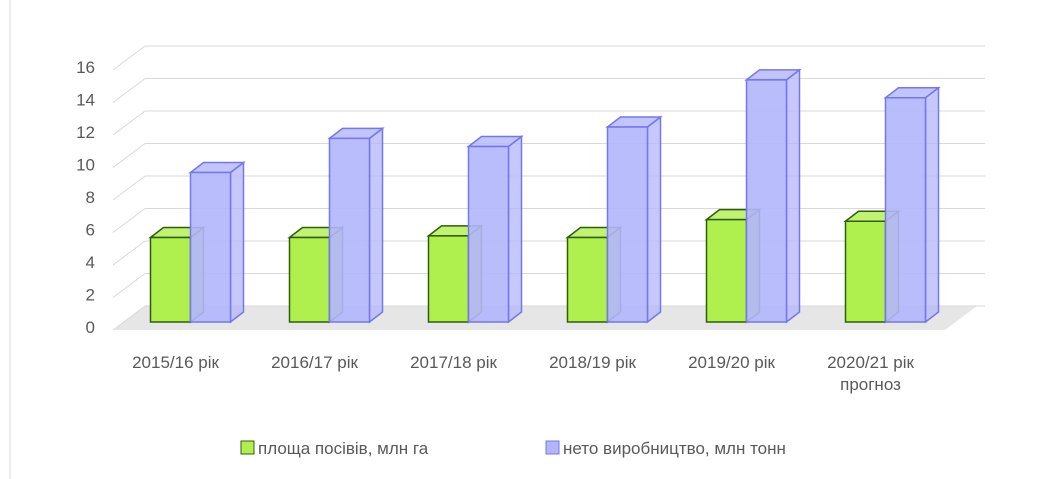  Describe the element at coordinates (453, 362) in the screenshot. I see `x-tick-label: 2017/18 рік` at that location.